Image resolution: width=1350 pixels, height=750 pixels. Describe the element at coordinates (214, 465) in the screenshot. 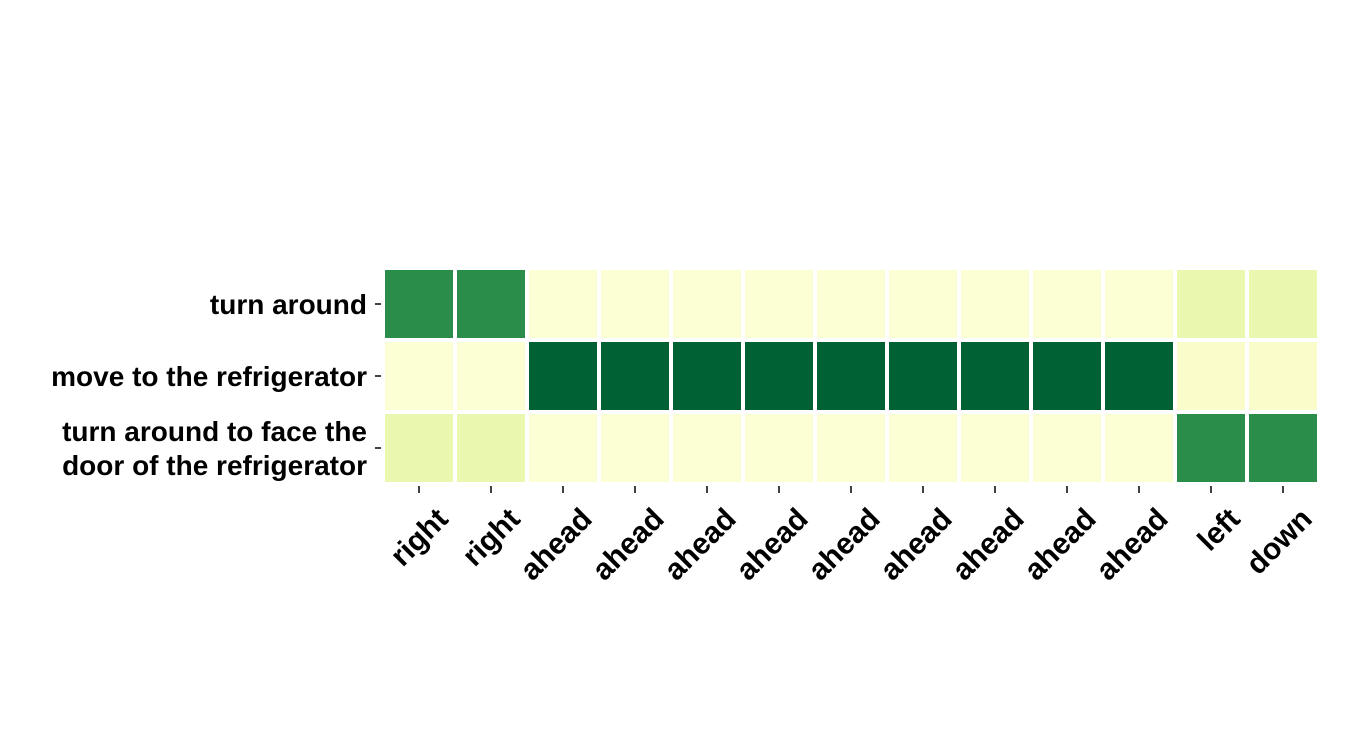

I see `row-label-line: door of the refrigerator` at that location.